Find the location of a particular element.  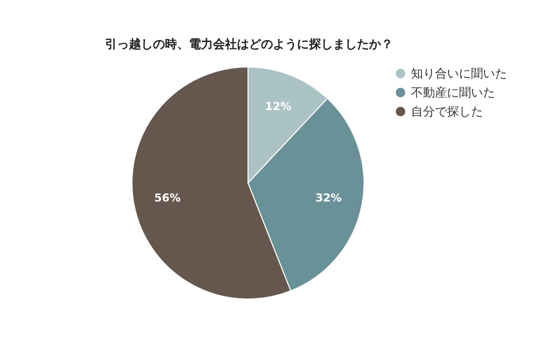

legend-label: 不動産に聞いた is located at coordinates (453, 93).